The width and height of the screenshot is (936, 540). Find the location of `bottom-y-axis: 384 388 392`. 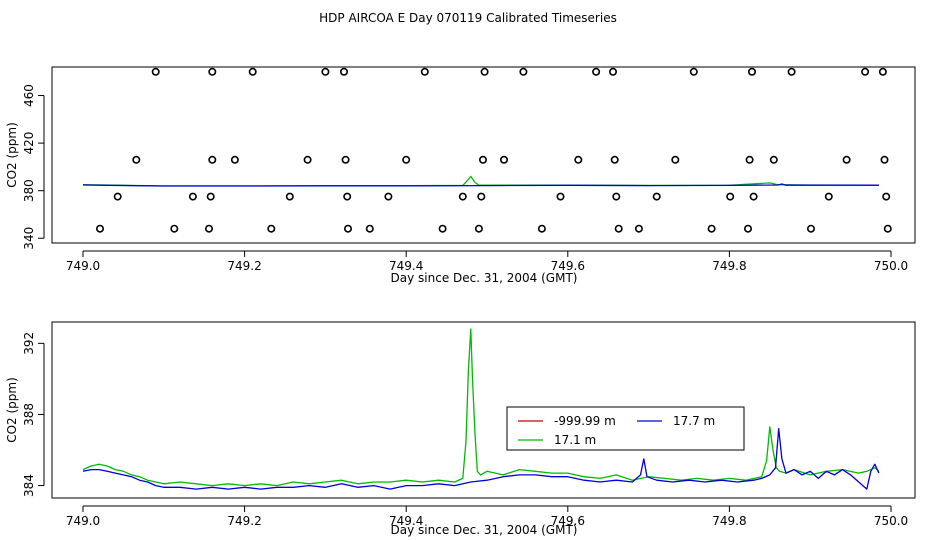

bottom-y-axis: 384 388 392 is located at coordinates (33, 414).